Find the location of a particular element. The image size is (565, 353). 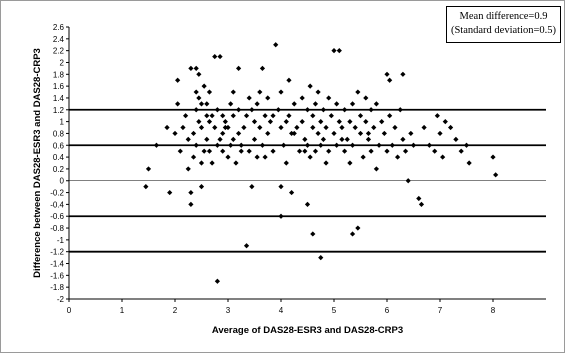

y-tick-label: -1.6 is located at coordinates (57, 275).